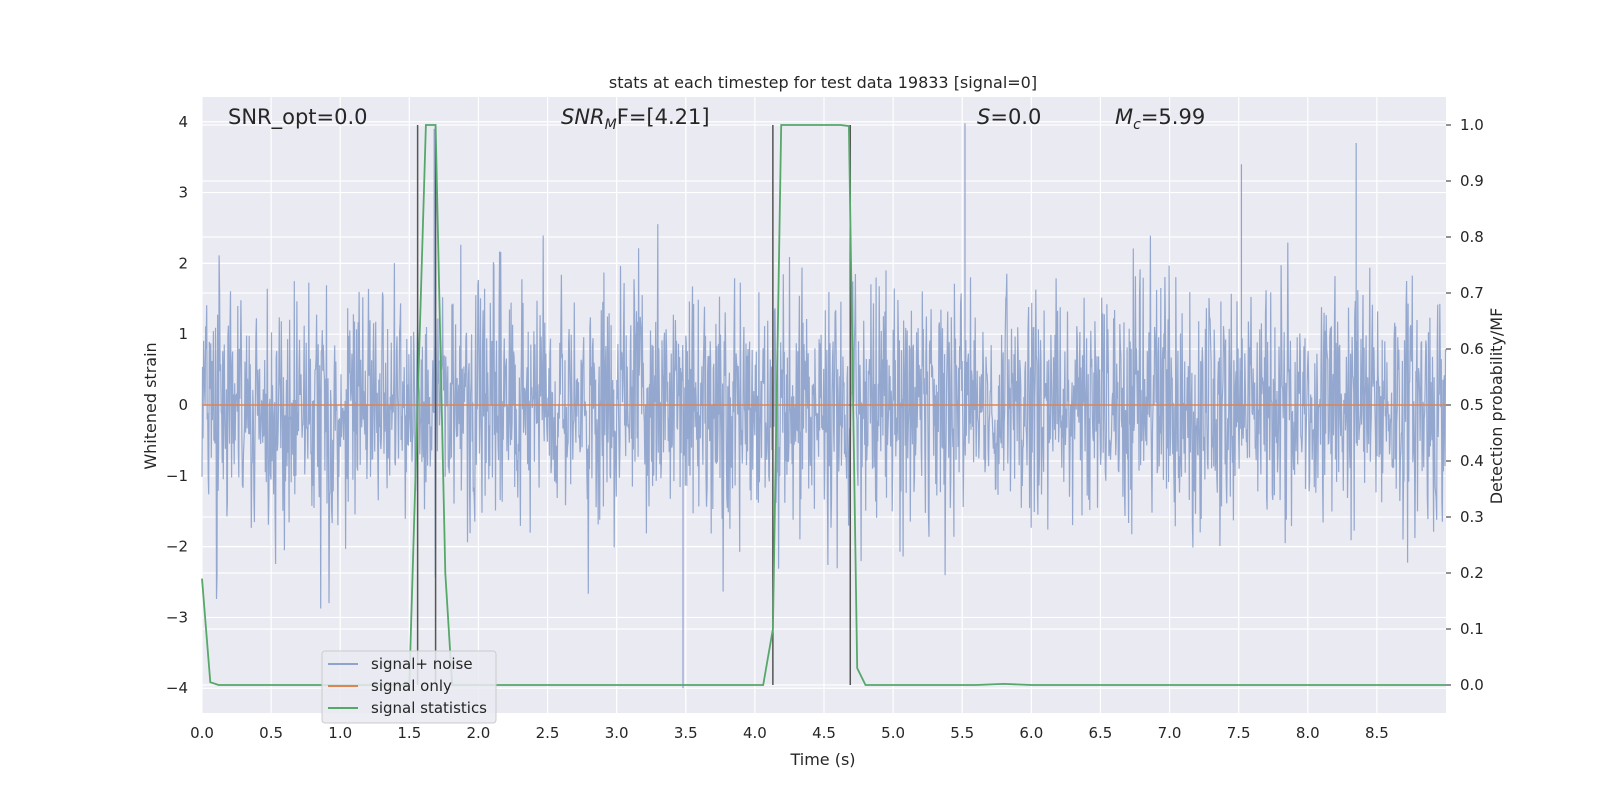  What do you see at coordinates (429, 708) in the screenshot?
I see `legend-label-stats: signal statistics` at bounding box center [429, 708].